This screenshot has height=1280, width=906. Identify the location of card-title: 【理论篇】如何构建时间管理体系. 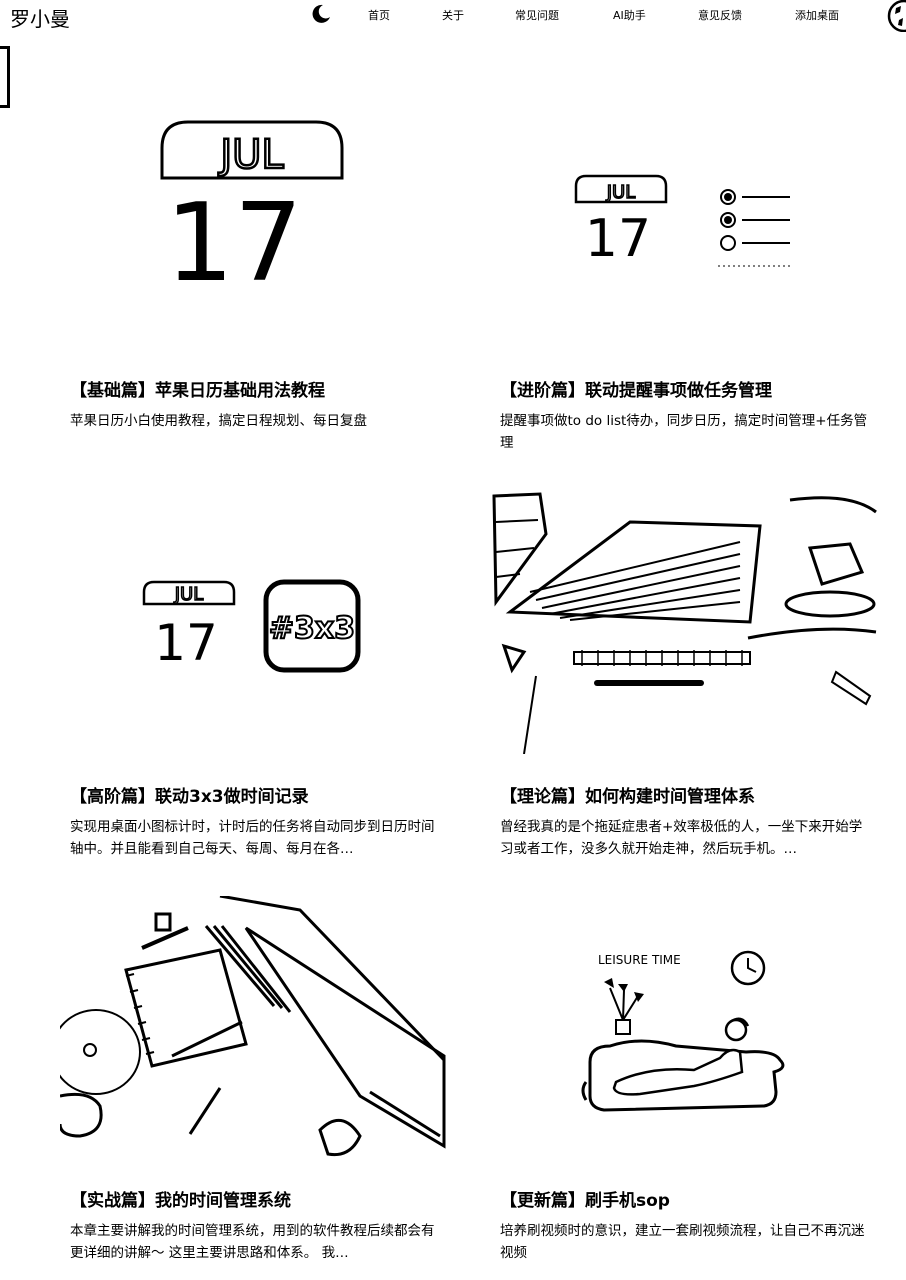
(627, 797).